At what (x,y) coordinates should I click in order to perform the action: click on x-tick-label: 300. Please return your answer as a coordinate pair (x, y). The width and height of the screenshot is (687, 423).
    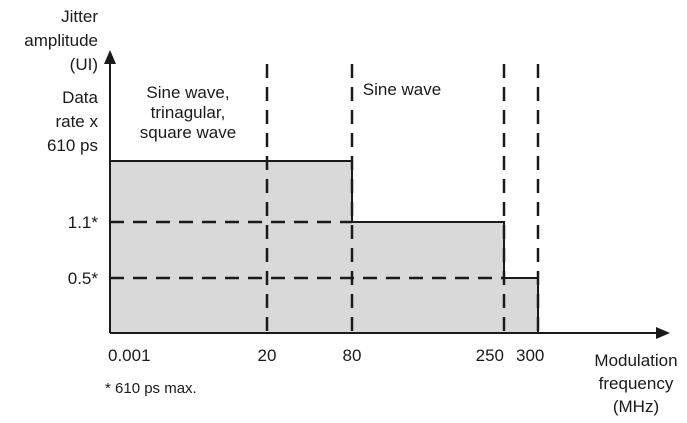
    Looking at the image, I should click on (530, 355).